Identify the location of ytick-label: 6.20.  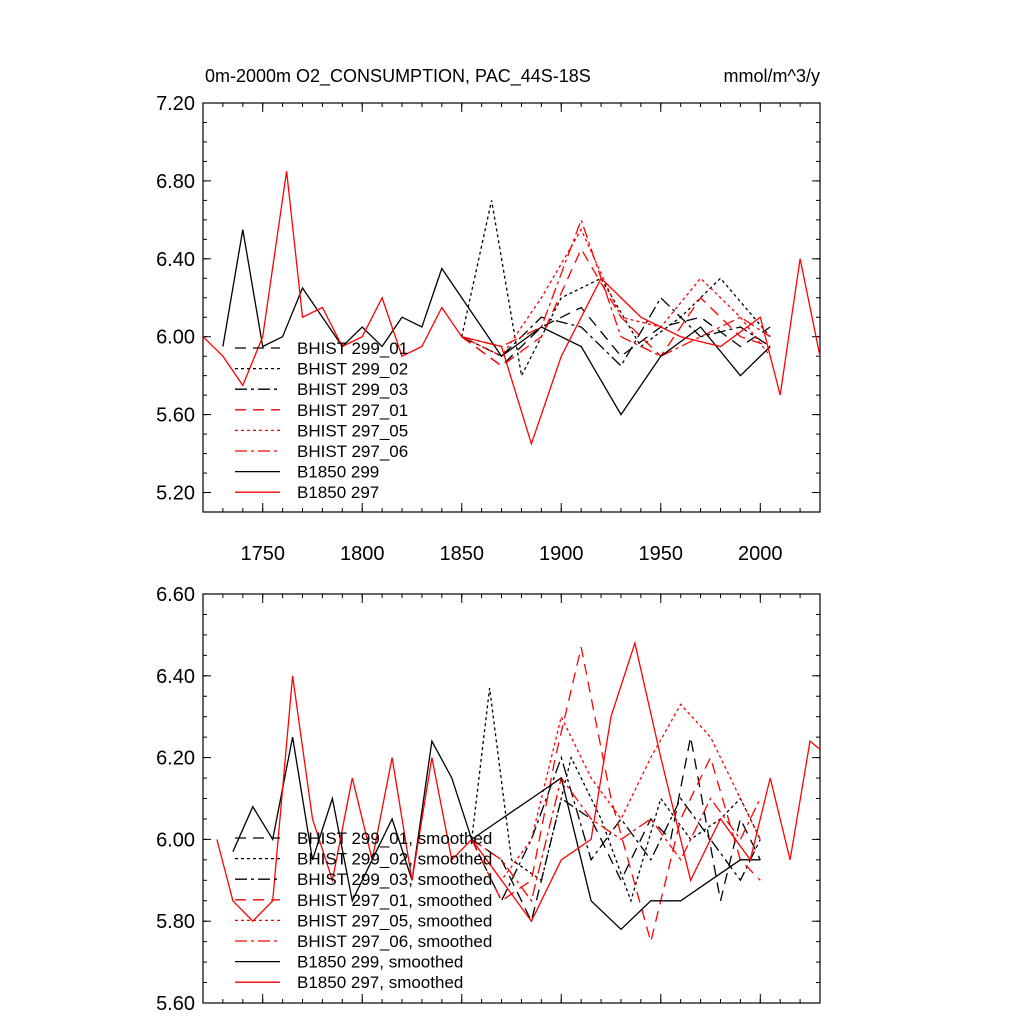
(175, 759).